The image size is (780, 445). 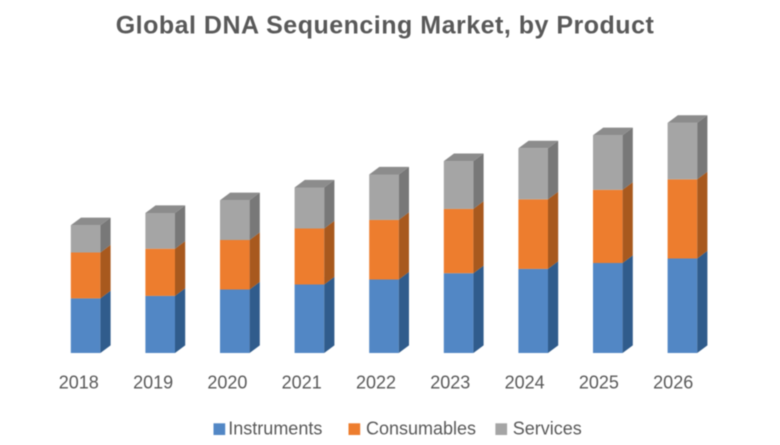 I want to click on svg-text: 2019, so click(x=153, y=383).